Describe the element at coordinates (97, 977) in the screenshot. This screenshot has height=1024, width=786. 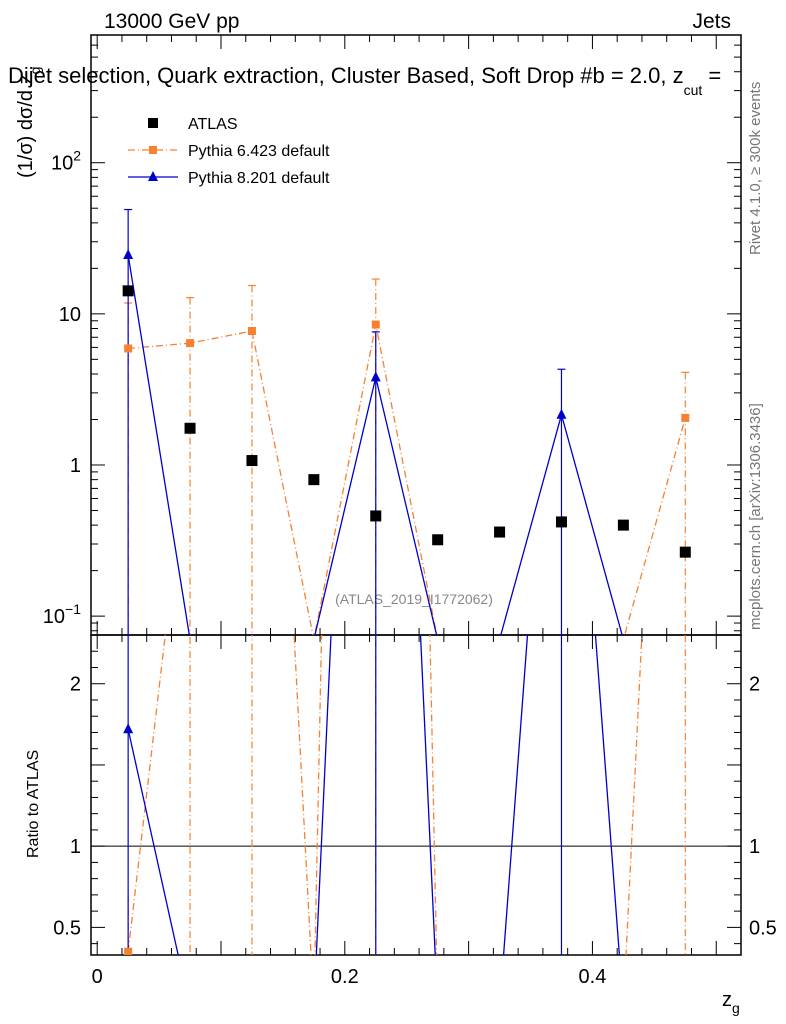
I see `x-tick-label: 0` at that location.